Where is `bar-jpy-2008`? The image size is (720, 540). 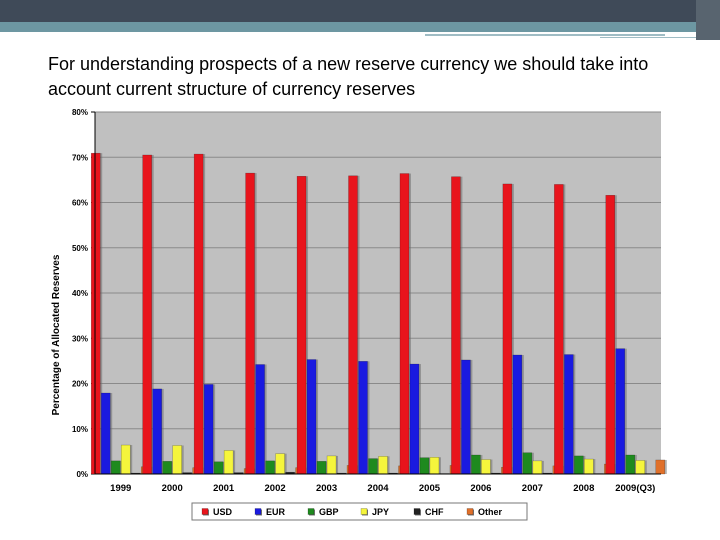 bar-jpy-2008 is located at coordinates (589, 466).